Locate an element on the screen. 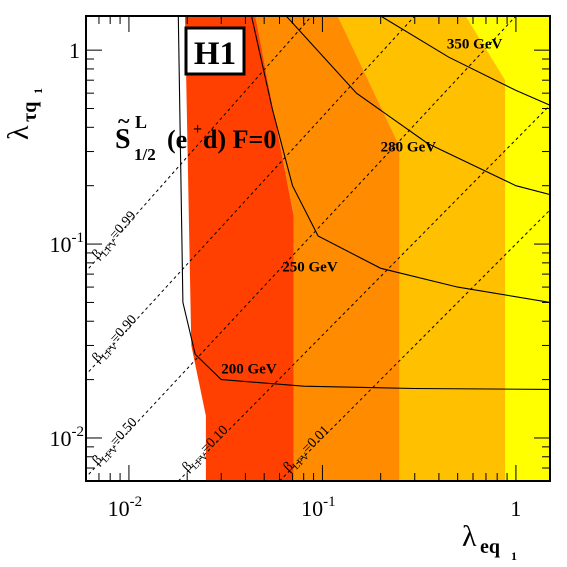 The width and height of the screenshot is (567, 567). x-tick-label-2: 1 is located at coordinates (515, 508).